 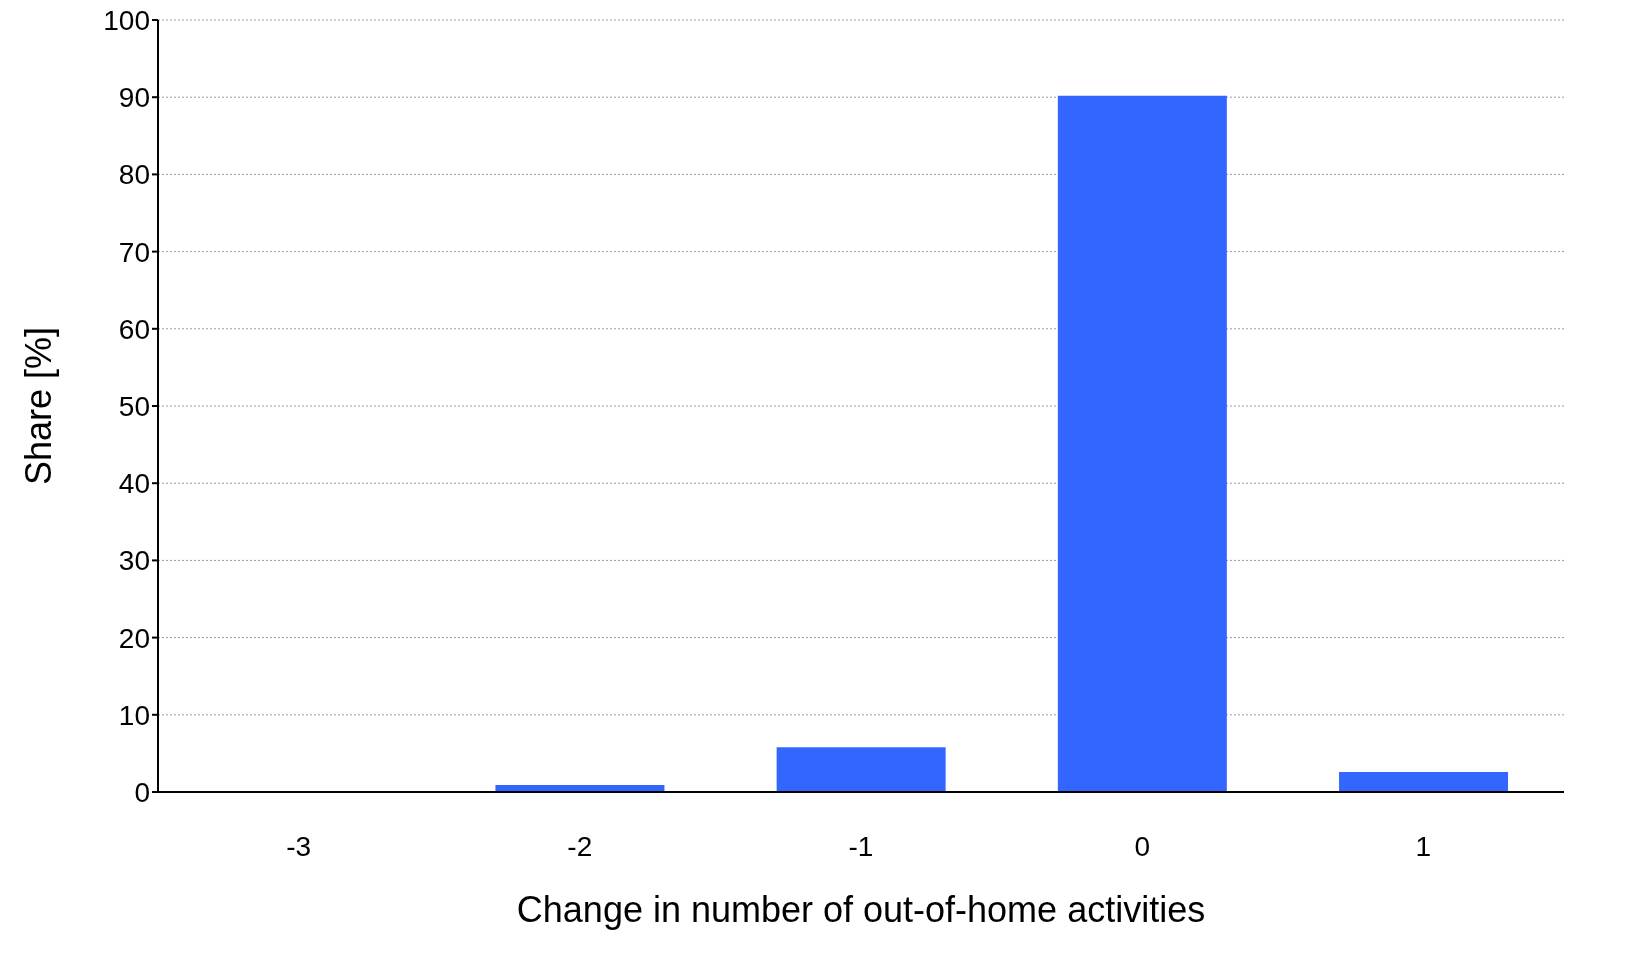 I want to click on x-tick-label: 0, so click(x=1142, y=846).